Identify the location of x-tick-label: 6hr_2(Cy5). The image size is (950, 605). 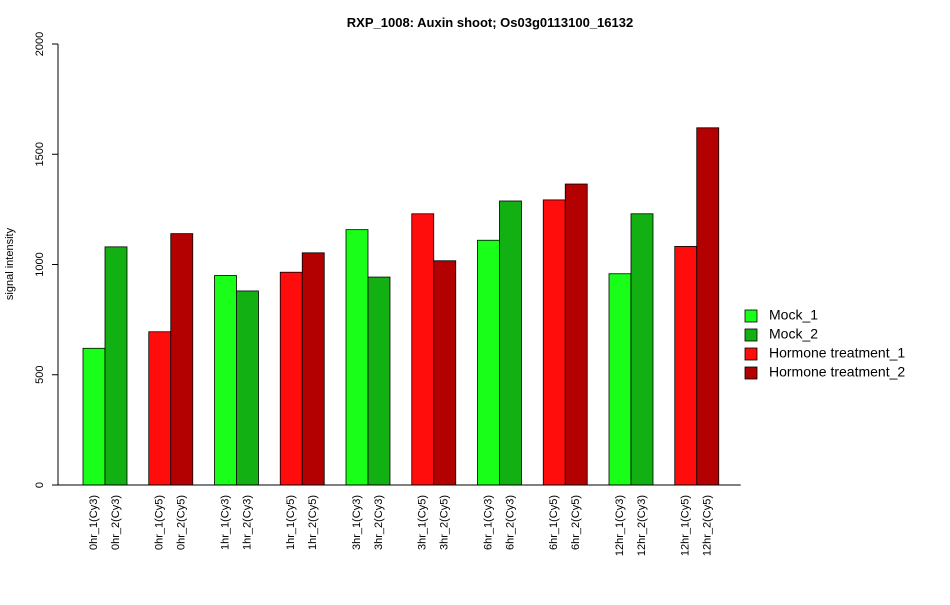
(576, 522).